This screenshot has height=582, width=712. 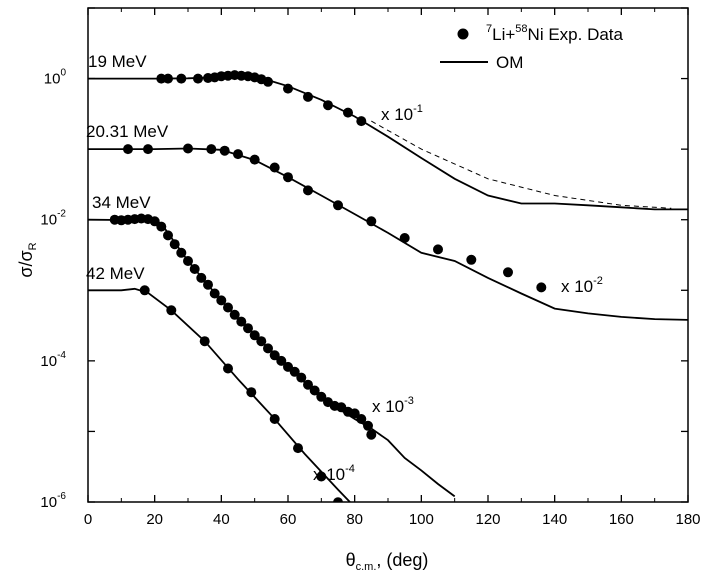 What do you see at coordinates (554, 519) in the screenshot?
I see `x-tick-label: 140` at bounding box center [554, 519].